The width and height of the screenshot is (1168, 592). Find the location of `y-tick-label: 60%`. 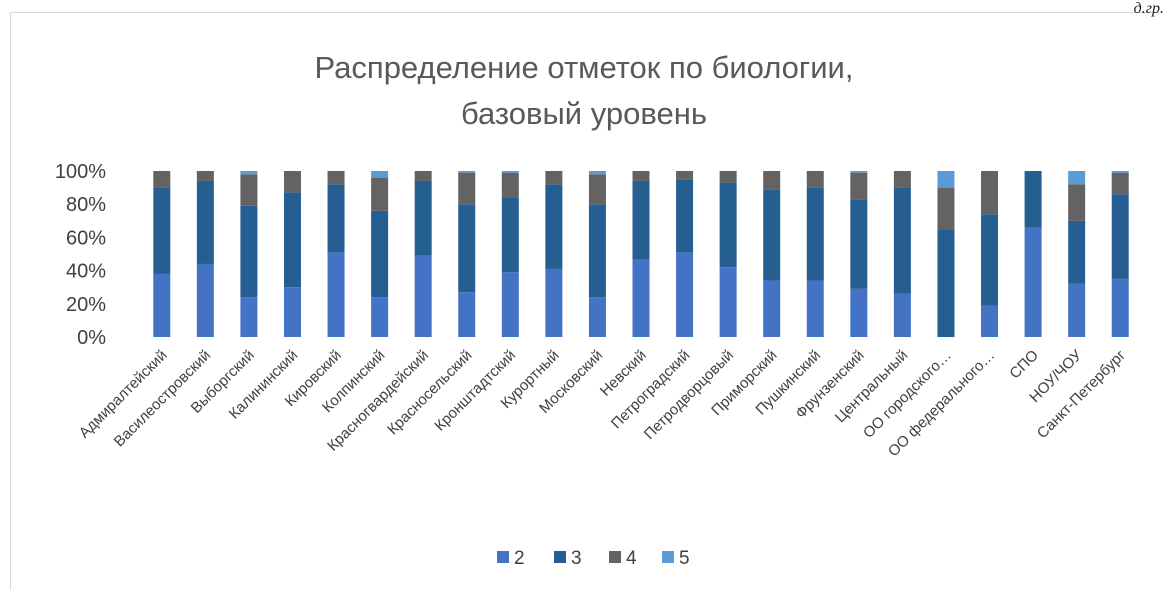

y-tick-label: 60% is located at coordinates (86, 238).